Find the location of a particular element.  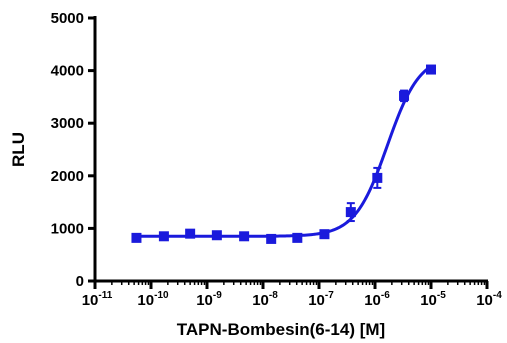

x-tick-label: 10⁻⁶ is located at coordinates (377, 299).